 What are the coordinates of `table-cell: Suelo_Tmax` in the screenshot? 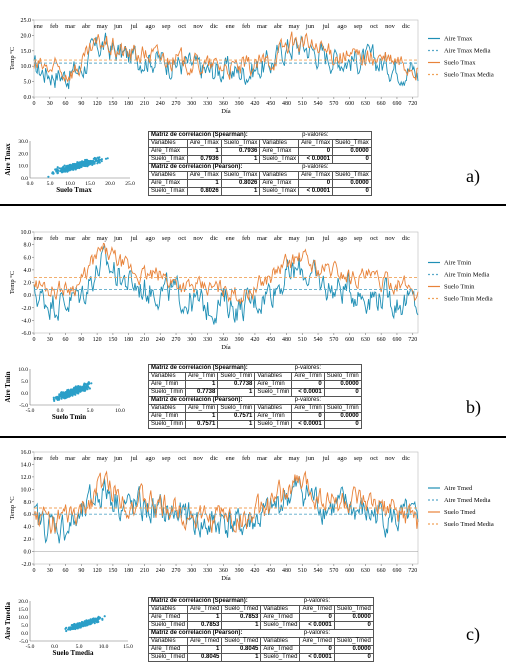 It's located at (168, 191).